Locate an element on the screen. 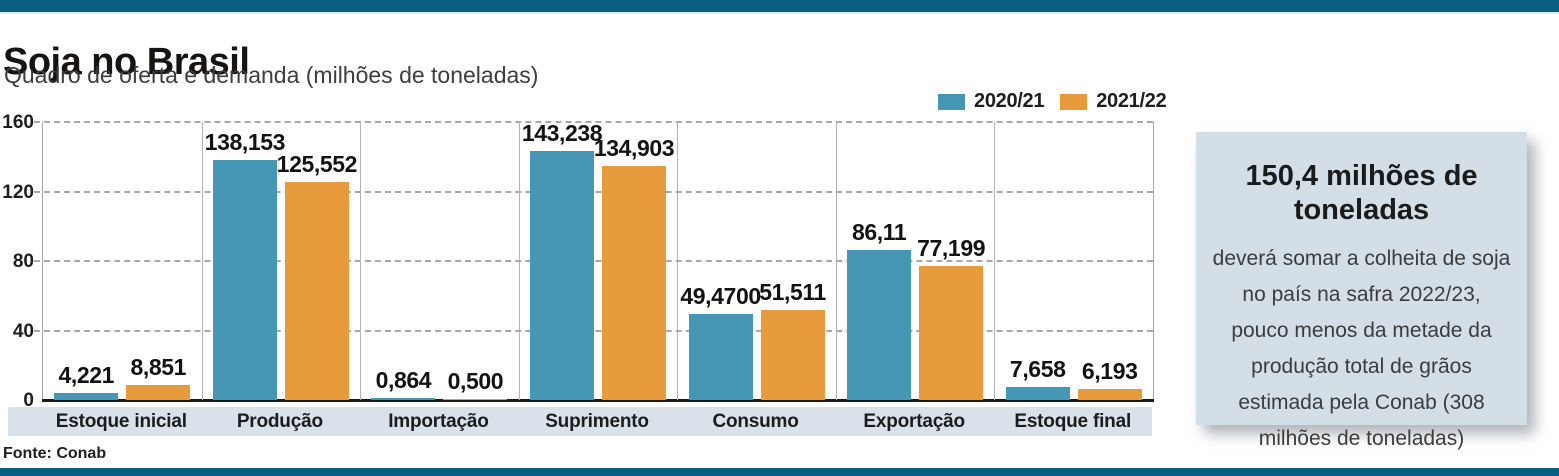 This screenshot has width=1559, height=476. y-axis-labels: 0 40 80 120 160 is located at coordinates (17, 261).